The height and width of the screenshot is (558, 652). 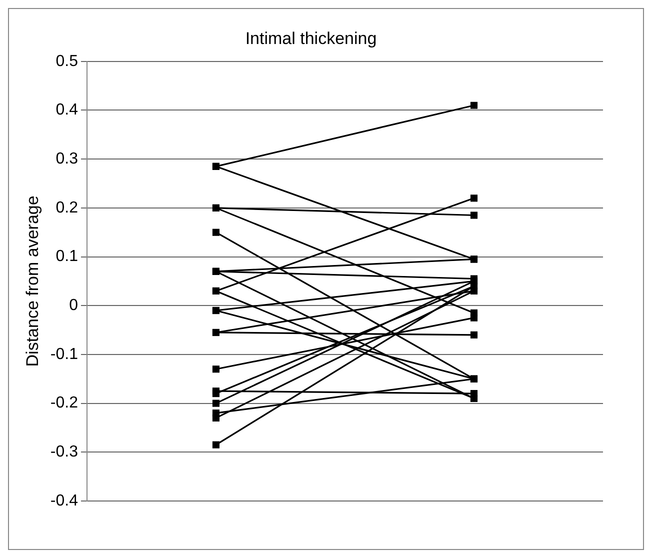 What do you see at coordinates (64, 452) in the screenshot?
I see `y-tick-label: -0.3` at bounding box center [64, 452].